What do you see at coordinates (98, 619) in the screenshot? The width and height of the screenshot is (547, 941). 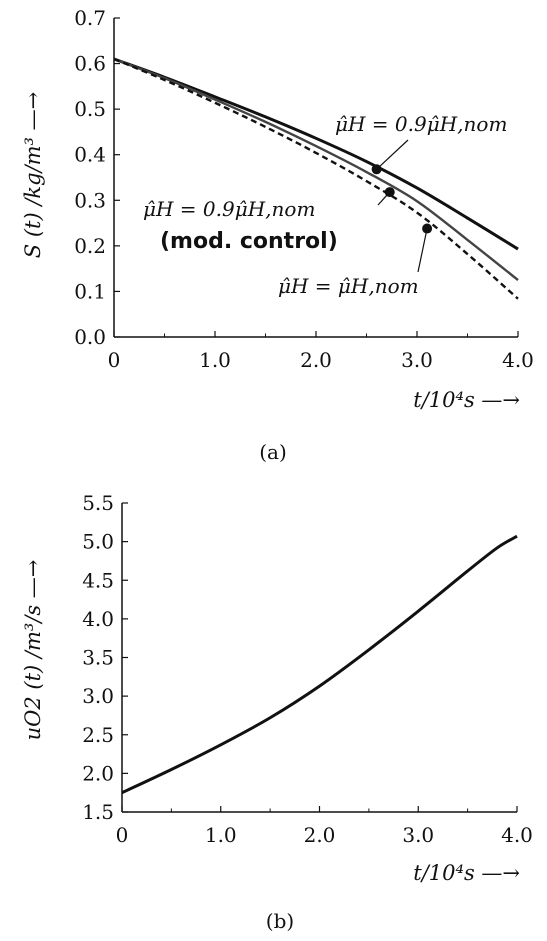 I see `b-y-tick-label: 4.0` at bounding box center [98, 619].